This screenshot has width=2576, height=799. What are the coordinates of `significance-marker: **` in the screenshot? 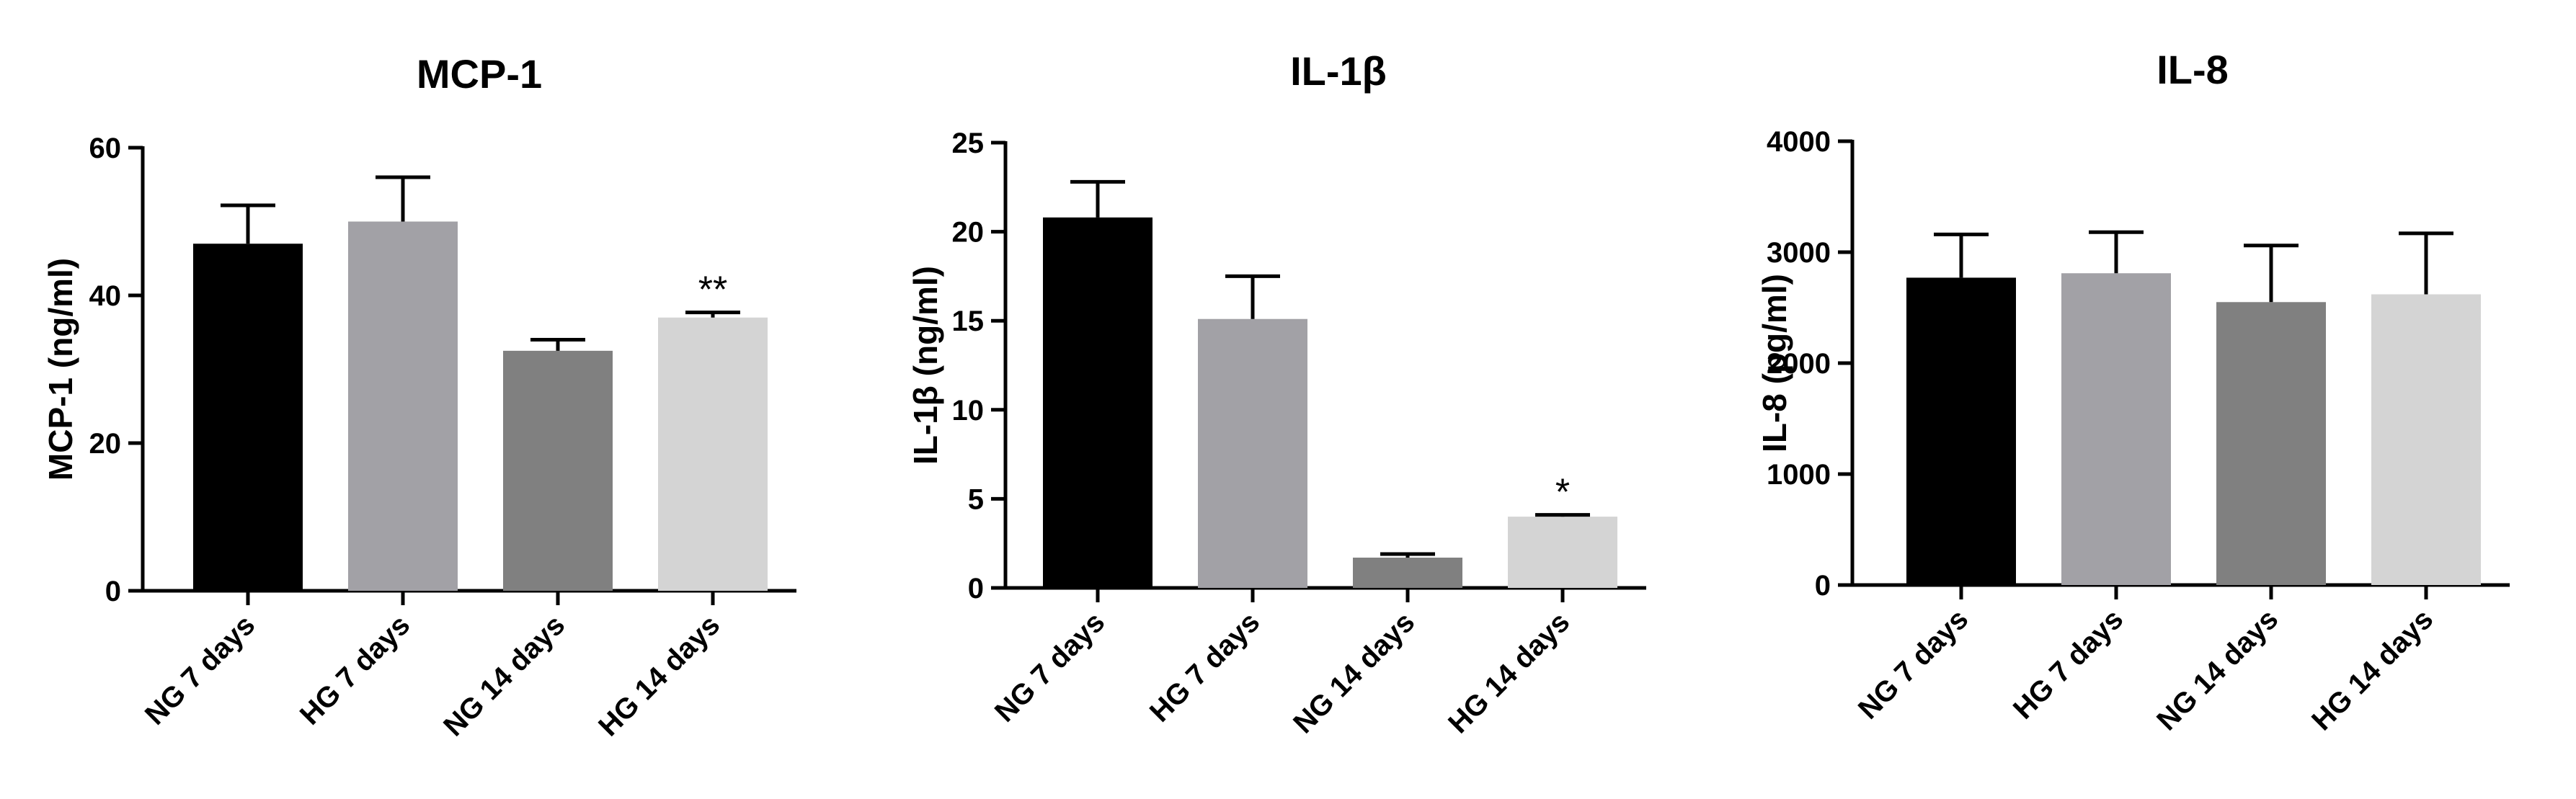 It's located at (712, 290).